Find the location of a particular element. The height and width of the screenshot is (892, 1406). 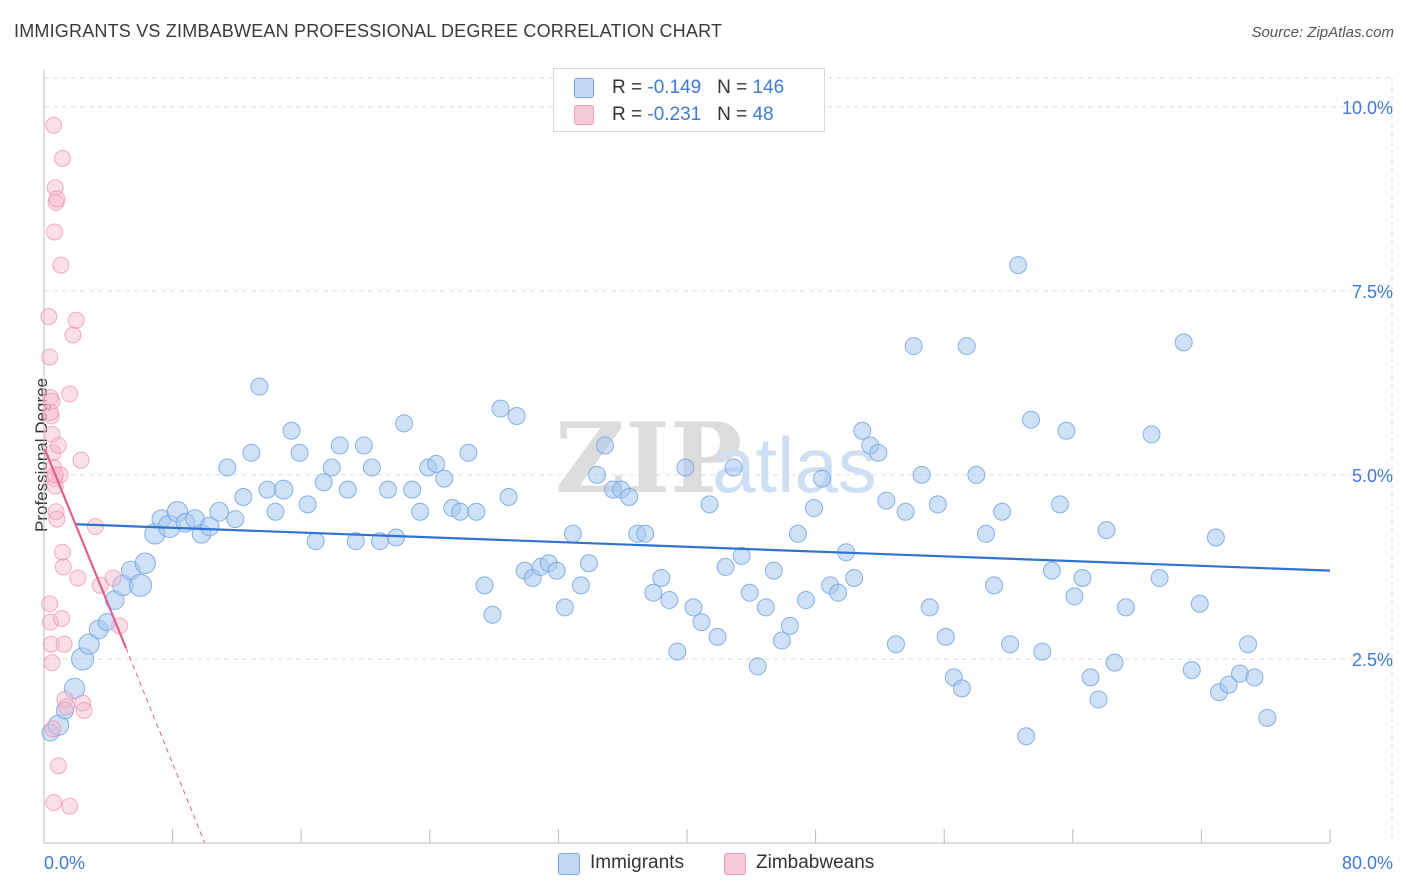

immigrants-r-label: R = is located at coordinates (630, 87).